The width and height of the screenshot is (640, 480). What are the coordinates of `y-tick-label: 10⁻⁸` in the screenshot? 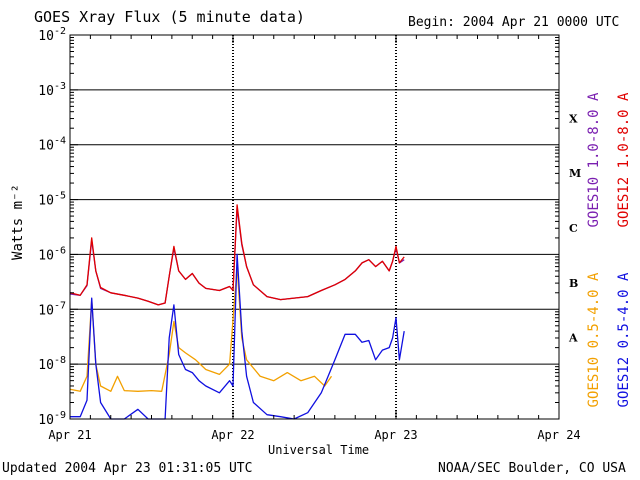 It's located at (52, 364).